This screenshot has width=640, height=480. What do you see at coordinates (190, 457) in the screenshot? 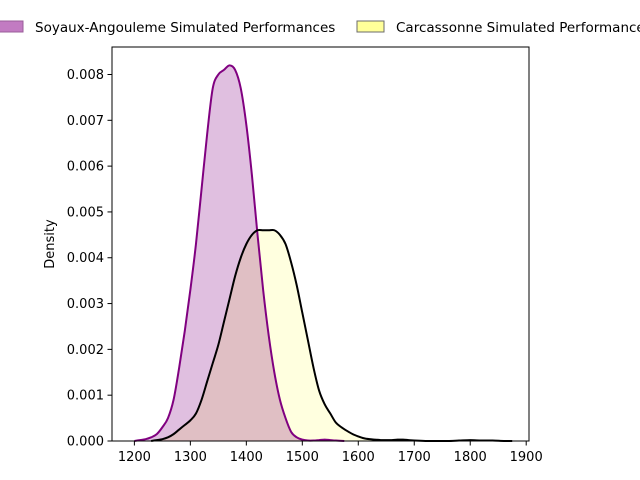
I see `x-tick-label: 1300` at bounding box center [190, 457].